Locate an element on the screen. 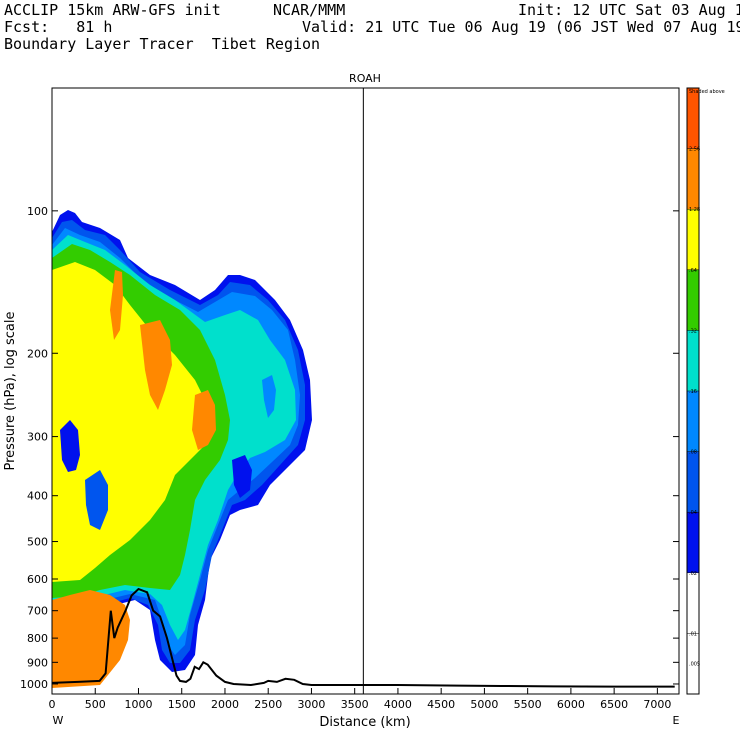 This screenshot has height=740, width=740. colorbar-label: .32 is located at coordinates (693, 331).